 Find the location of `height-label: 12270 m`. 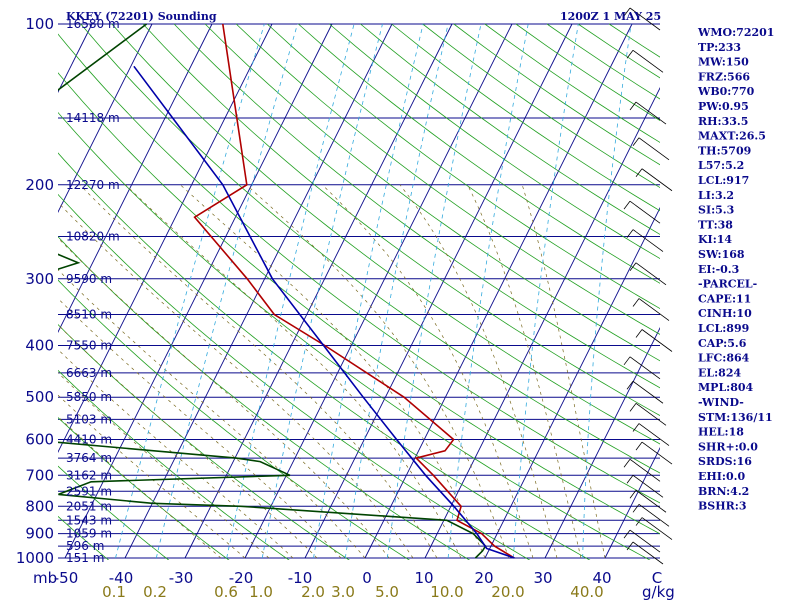

height-label: 12270 m is located at coordinates (93, 185).